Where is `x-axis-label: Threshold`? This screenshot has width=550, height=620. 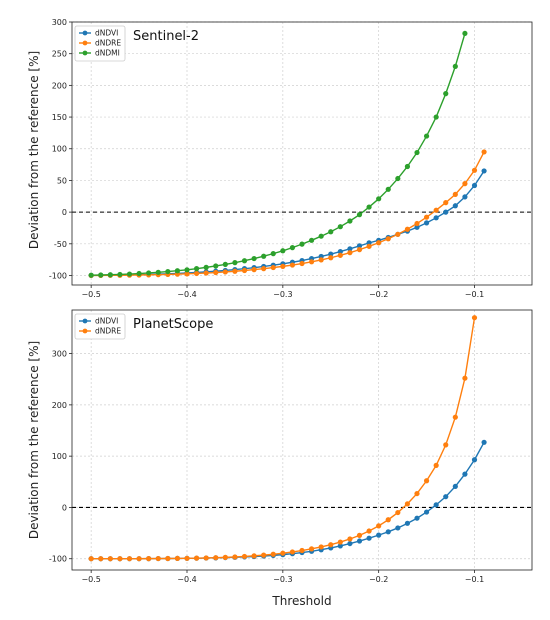
x-axis-label: Threshold is located at coordinates (301, 601).